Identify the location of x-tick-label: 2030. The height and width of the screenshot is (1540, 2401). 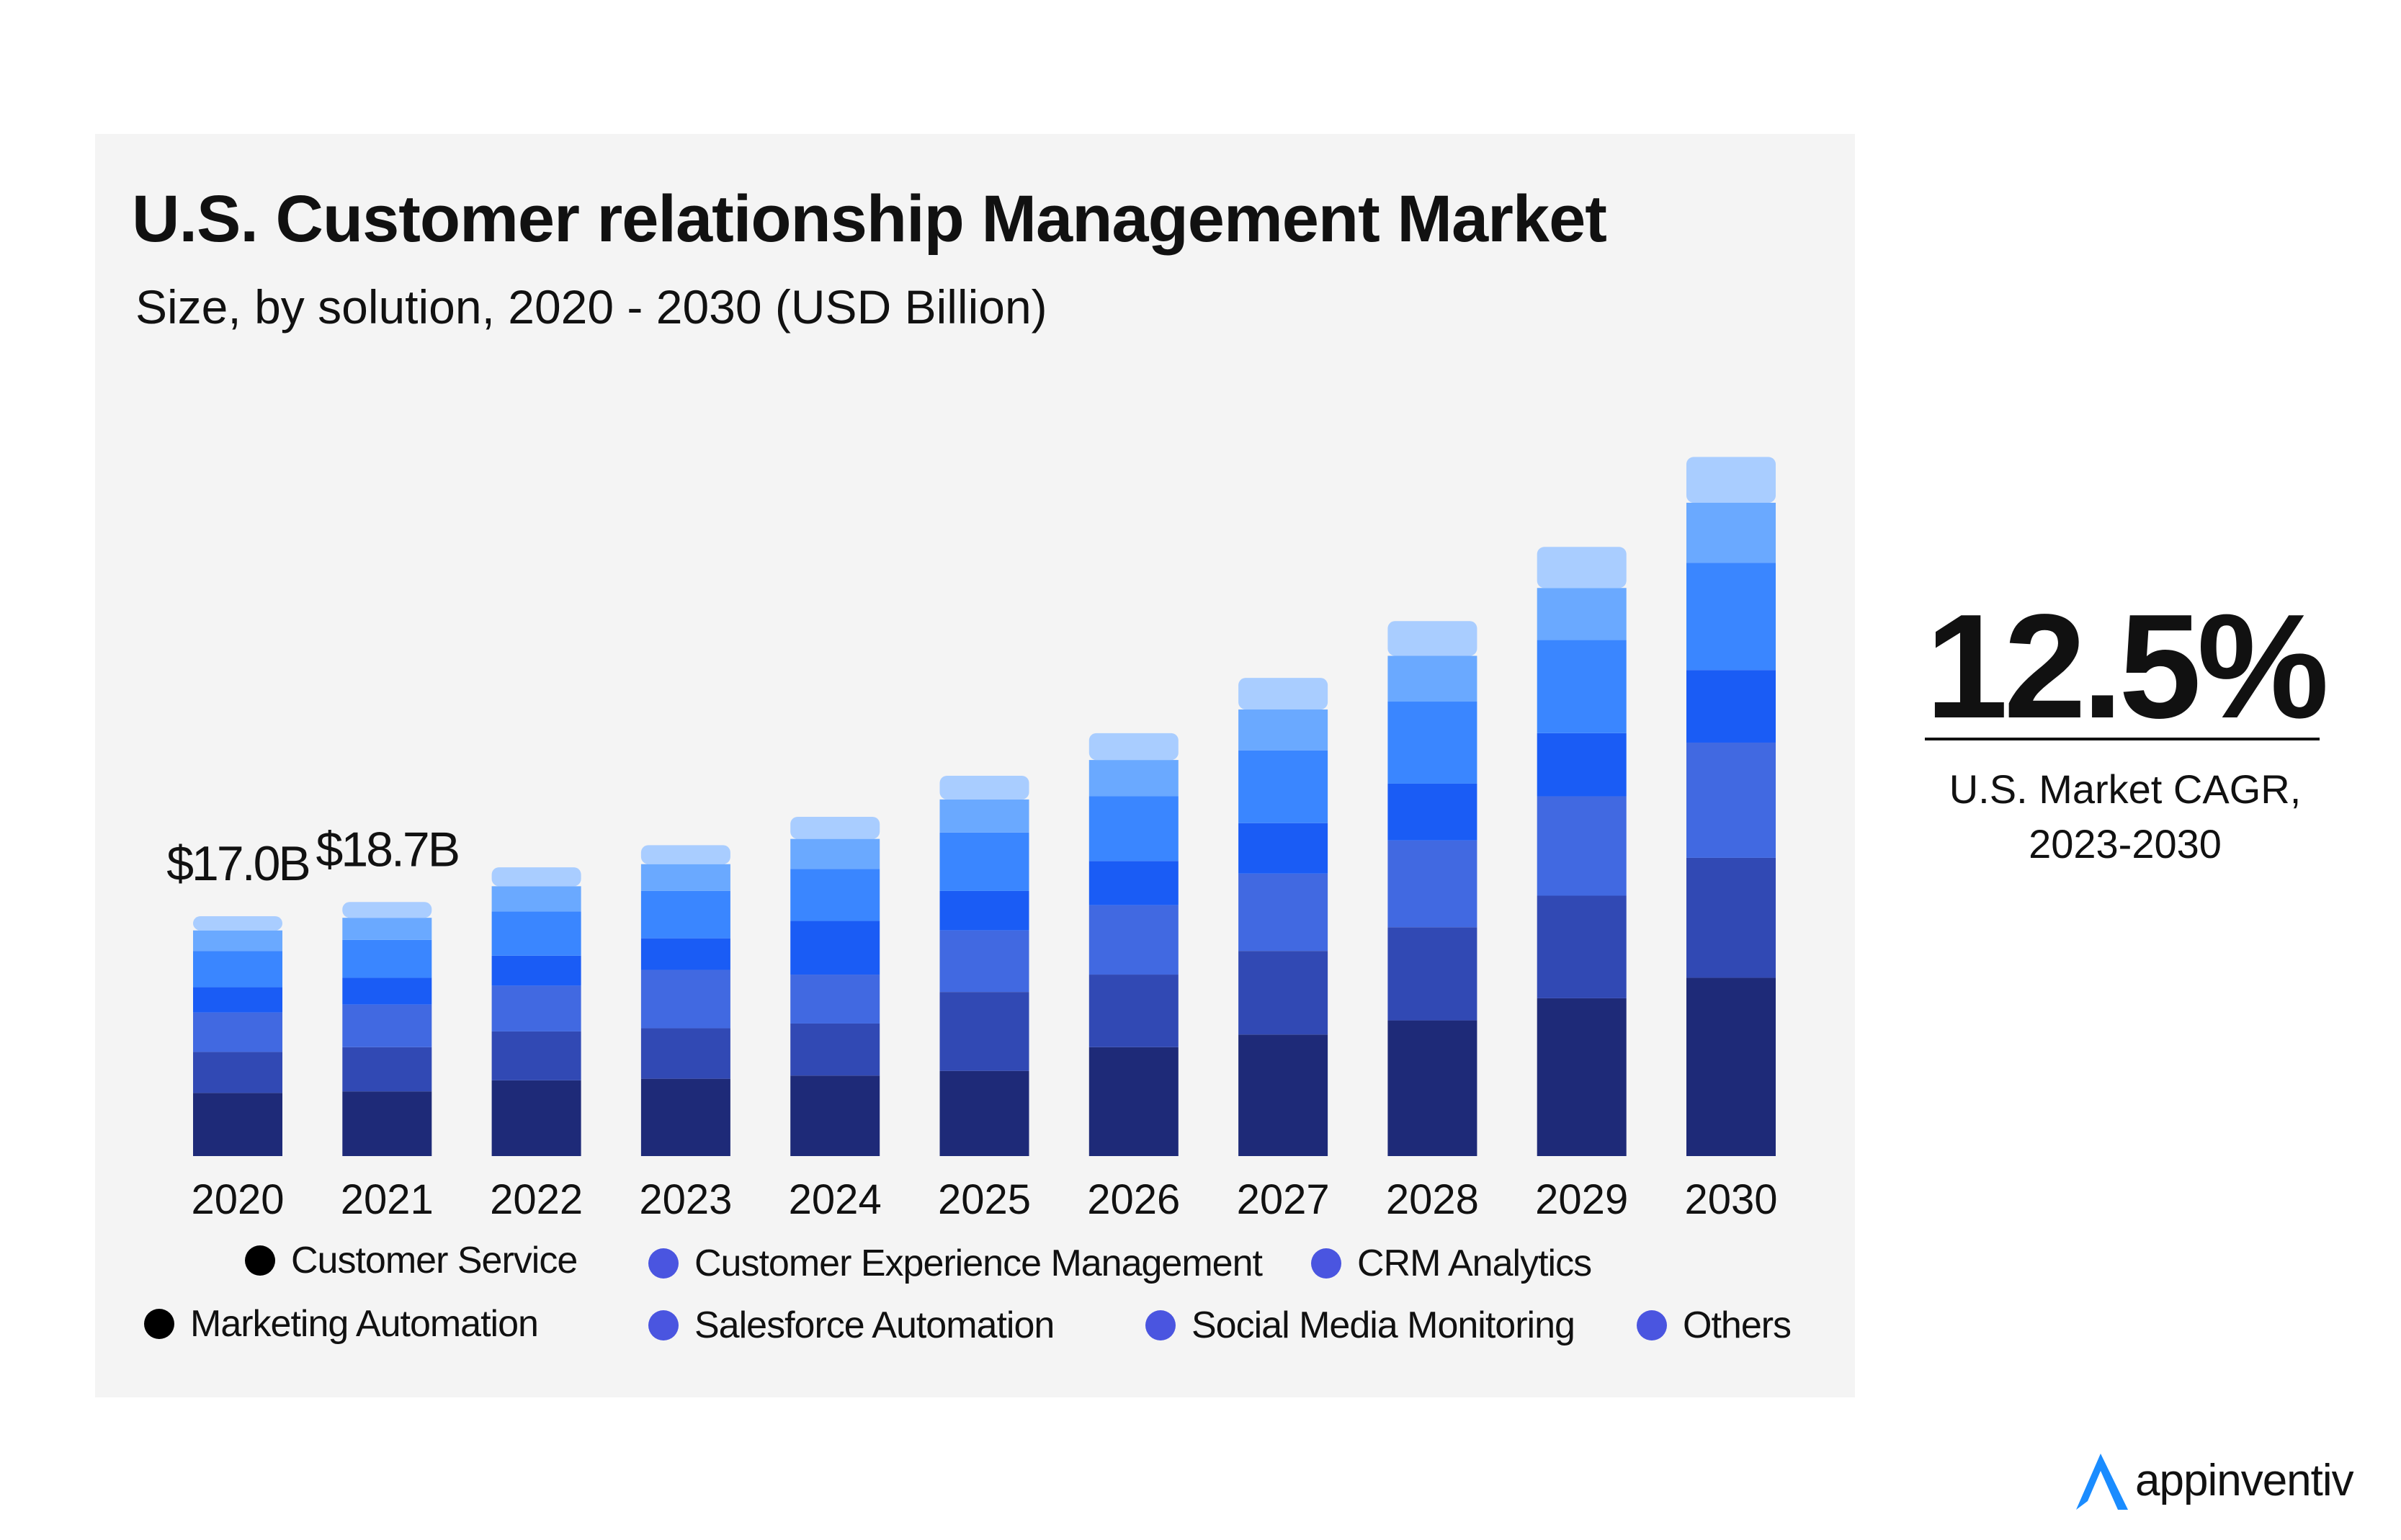
(1730, 1199).